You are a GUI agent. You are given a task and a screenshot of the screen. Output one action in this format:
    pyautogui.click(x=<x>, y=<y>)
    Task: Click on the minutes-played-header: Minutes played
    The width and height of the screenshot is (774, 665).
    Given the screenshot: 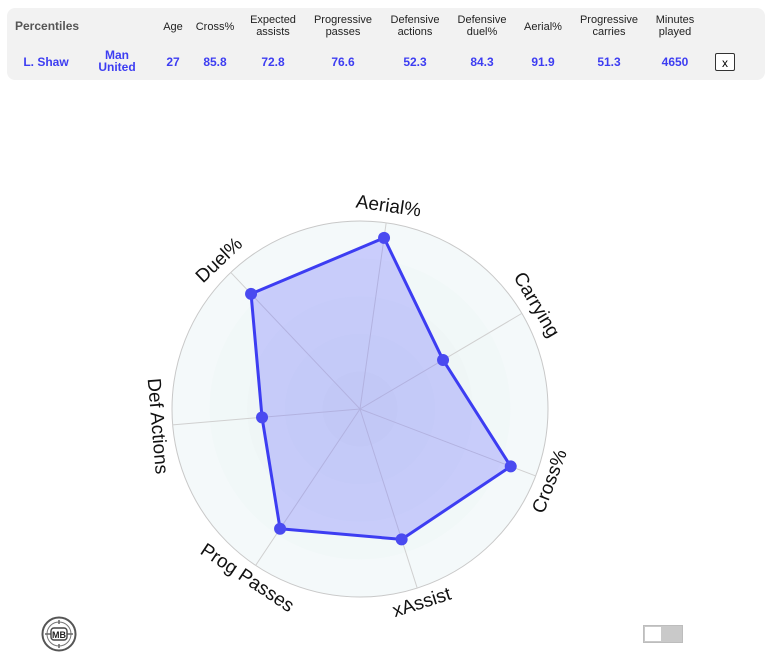 What is the action you would take?
    pyautogui.click(x=675, y=26)
    